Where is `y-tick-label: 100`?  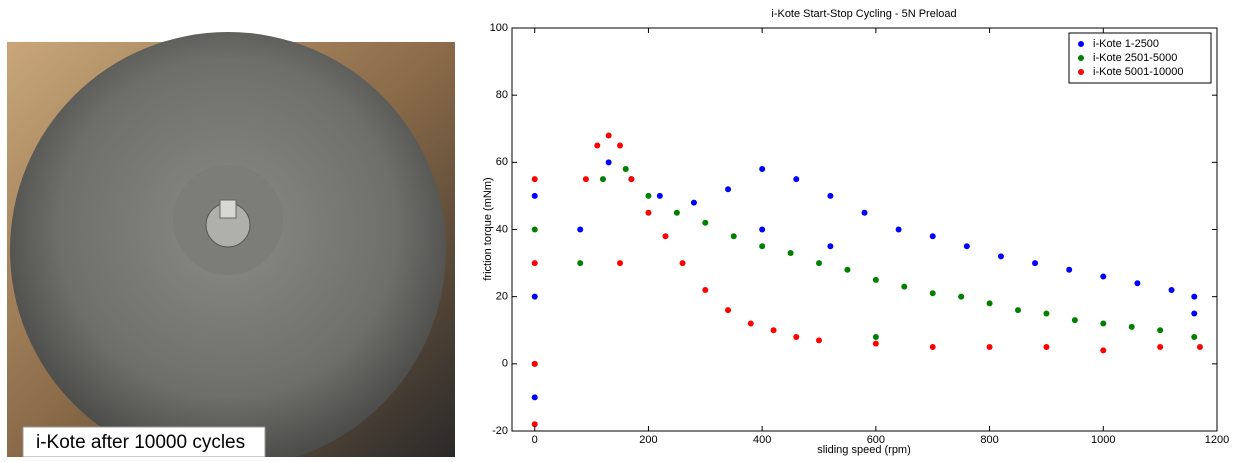
y-tick-label: 100 is located at coordinates (499, 28).